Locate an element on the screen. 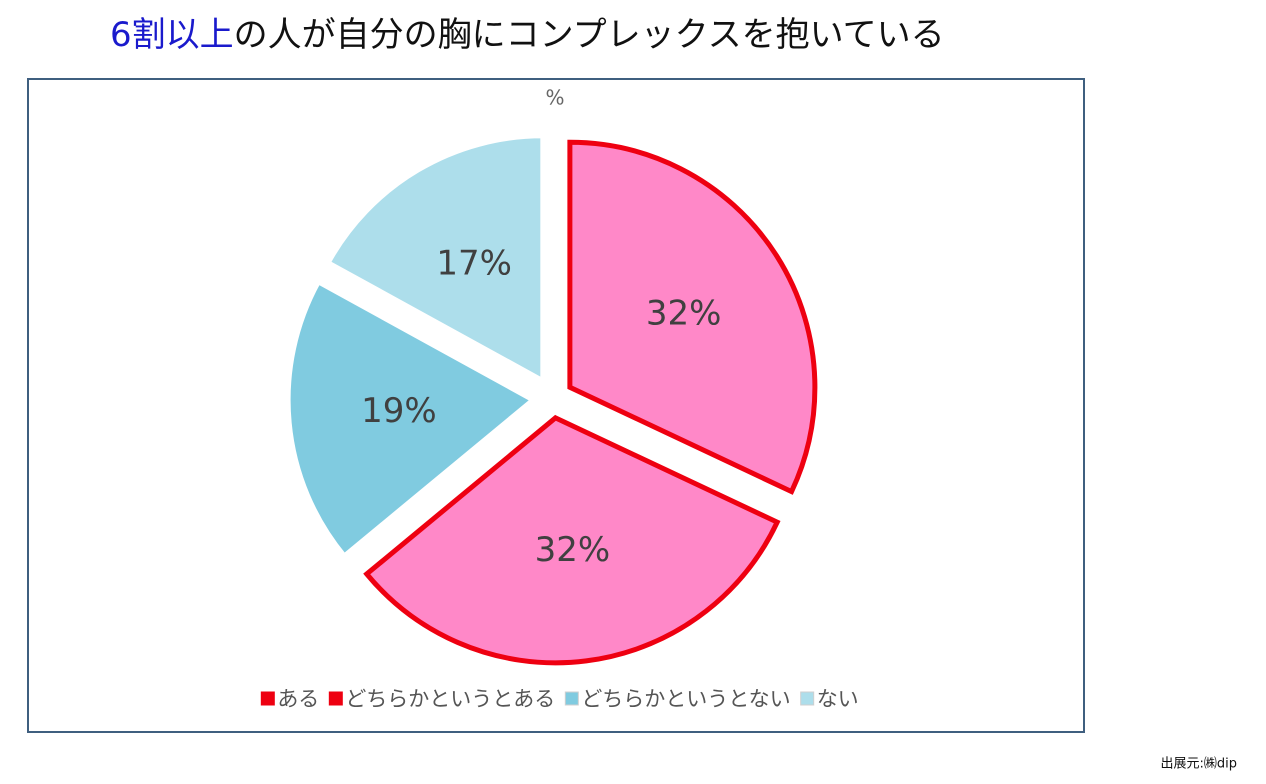 This screenshot has height=784, width=1266. title-highlight: 6割以上 is located at coordinates (172, 35).